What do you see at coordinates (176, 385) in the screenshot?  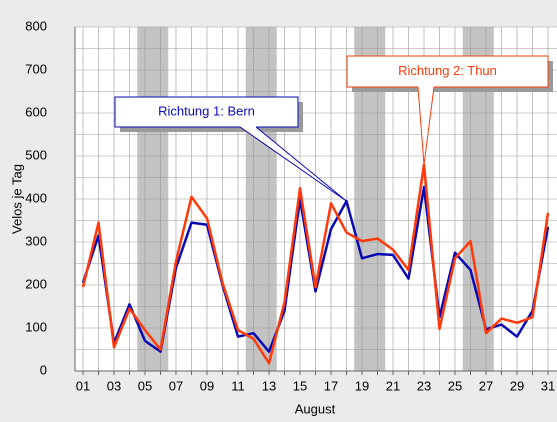 I see `x-tick-label: 07` at bounding box center [176, 385].